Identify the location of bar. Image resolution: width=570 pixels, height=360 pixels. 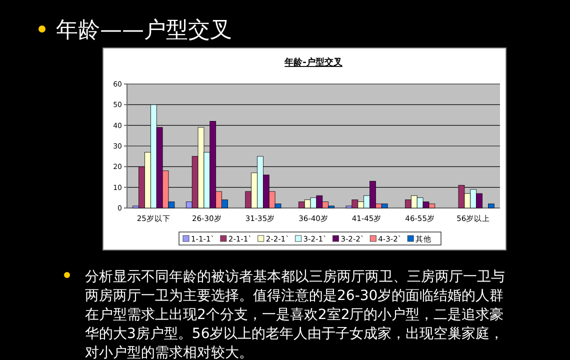
(491, 206).